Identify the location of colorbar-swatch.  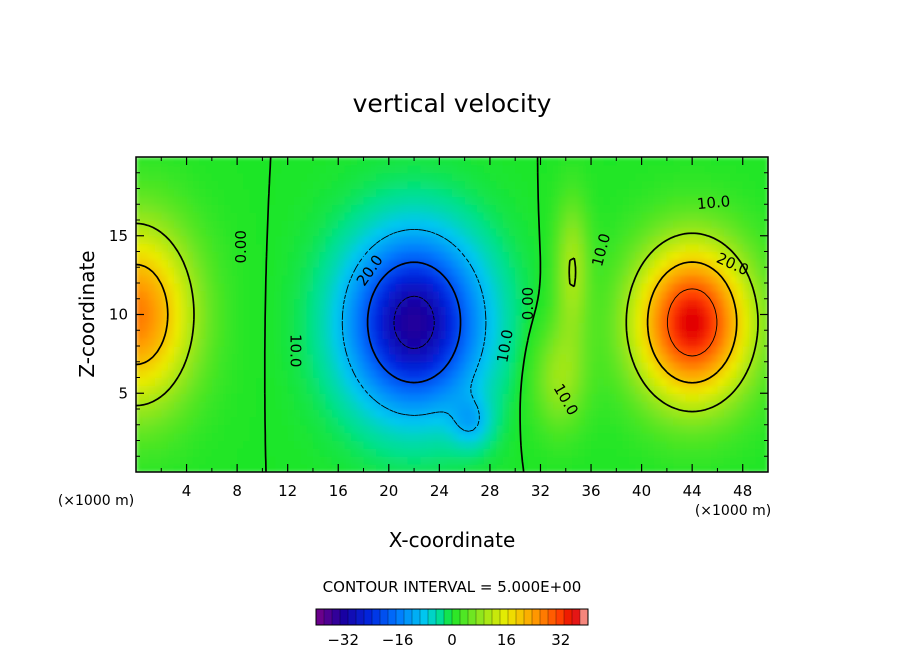
(464, 617).